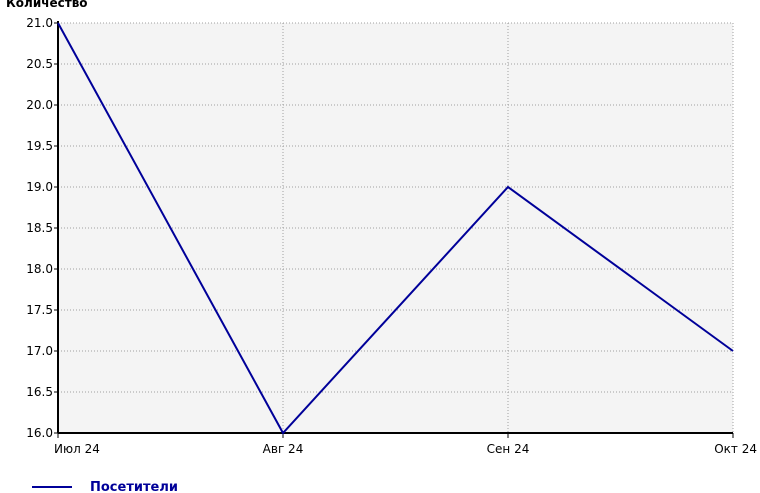  What do you see at coordinates (39, 105) in the screenshot?
I see `y-tick-label: 20.0` at bounding box center [39, 105].